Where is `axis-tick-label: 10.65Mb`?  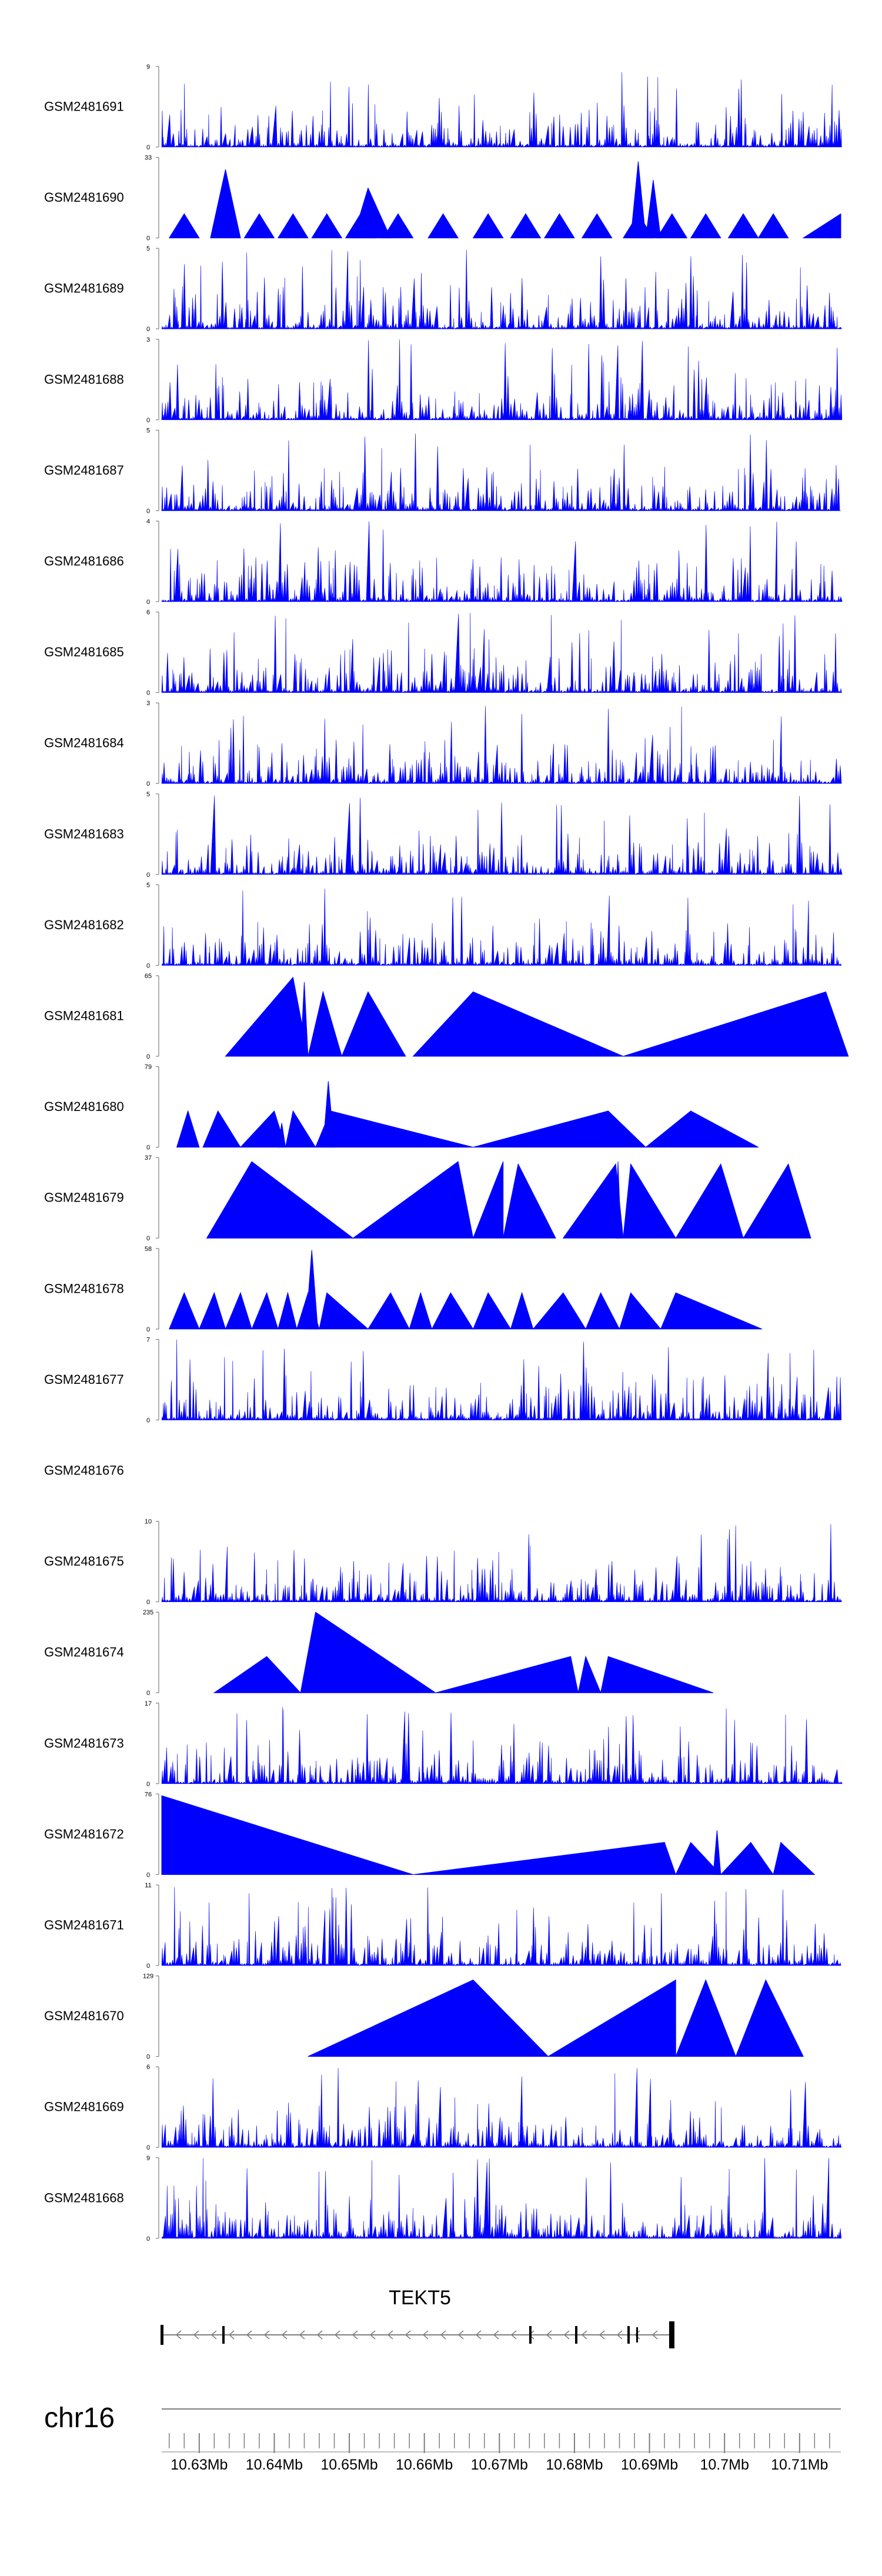 axis-tick-label: 10.65Mb is located at coordinates (348, 2465).